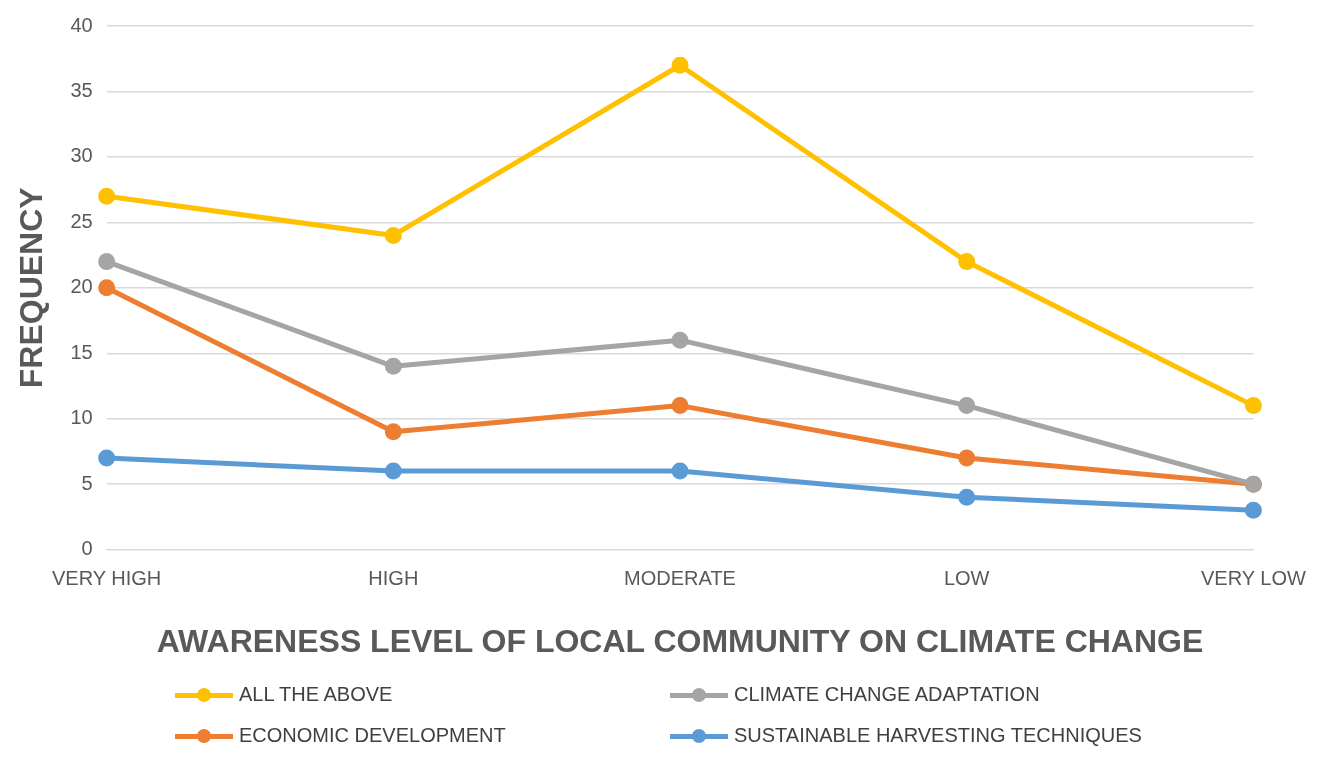 The width and height of the screenshot is (1324, 771). Describe the element at coordinates (966, 578) in the screenshot. I see `x-tick-label: LOW` at that location.